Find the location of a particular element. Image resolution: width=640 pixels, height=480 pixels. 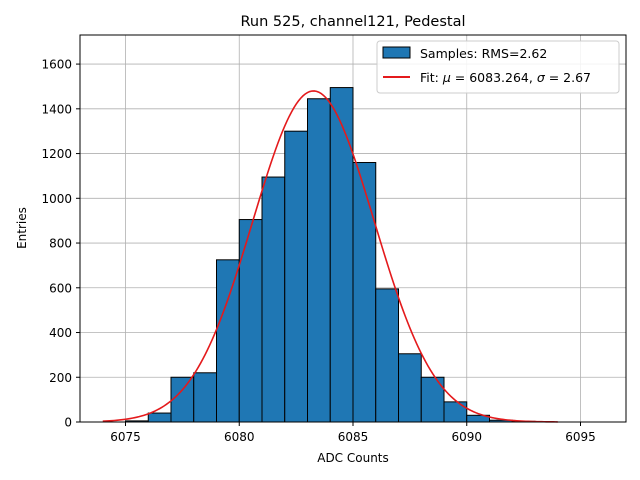

y-axis-label: Entries is located at coordinates (22, 228).